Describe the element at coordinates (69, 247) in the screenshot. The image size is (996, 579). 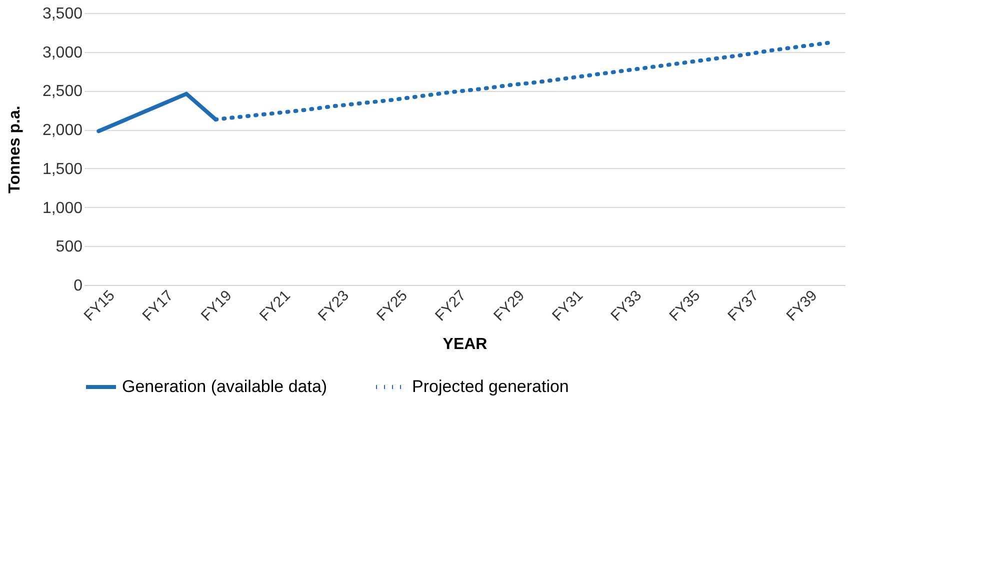
I see `y-tick-label: 500` at that location.